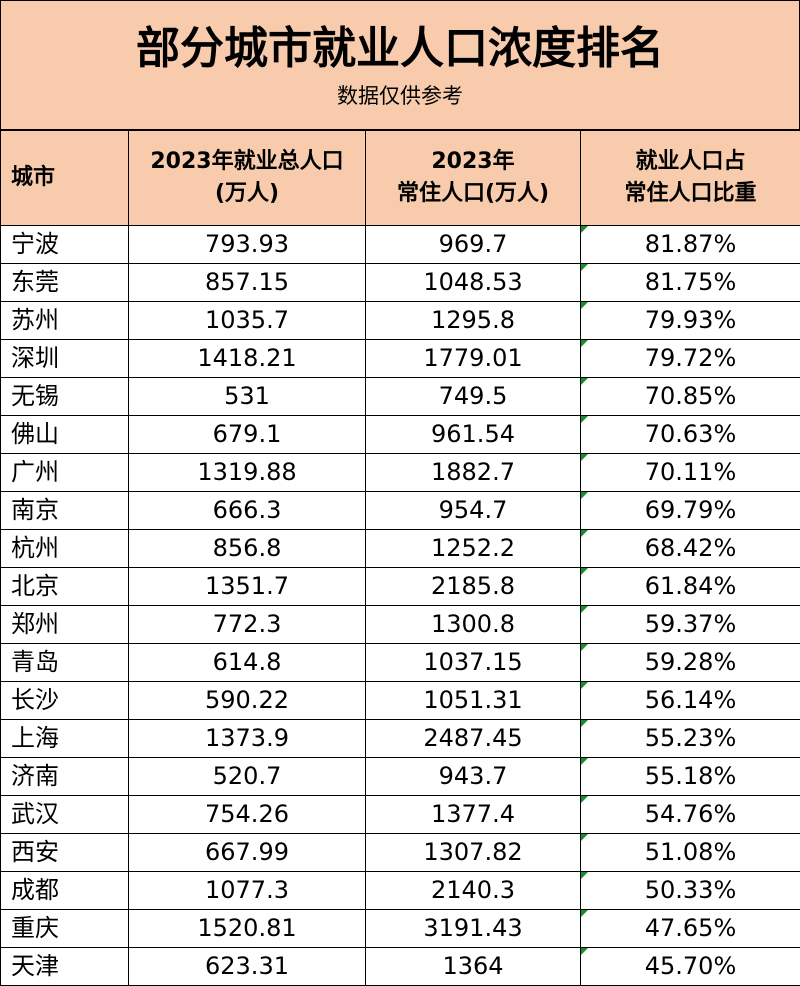 The width and height of the screenshot is (800, 986). Describe the element at coordinates (690, 511) in the screenshot. I see `value-cell: 69.79%` at that location.